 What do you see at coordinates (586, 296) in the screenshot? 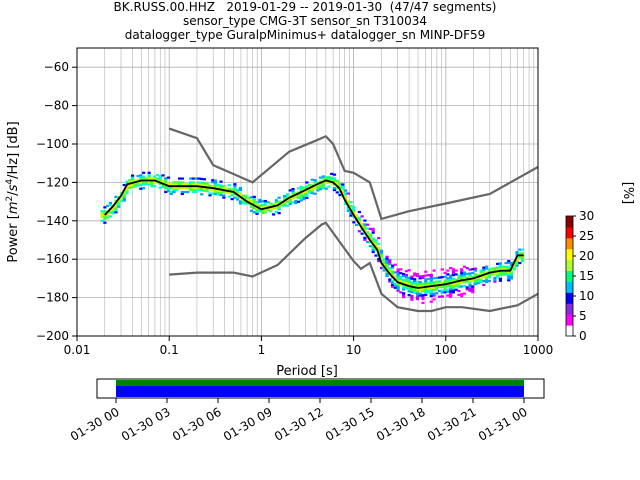
I see `colorbar-tick-label: 10` at bounding box center [586, 296].